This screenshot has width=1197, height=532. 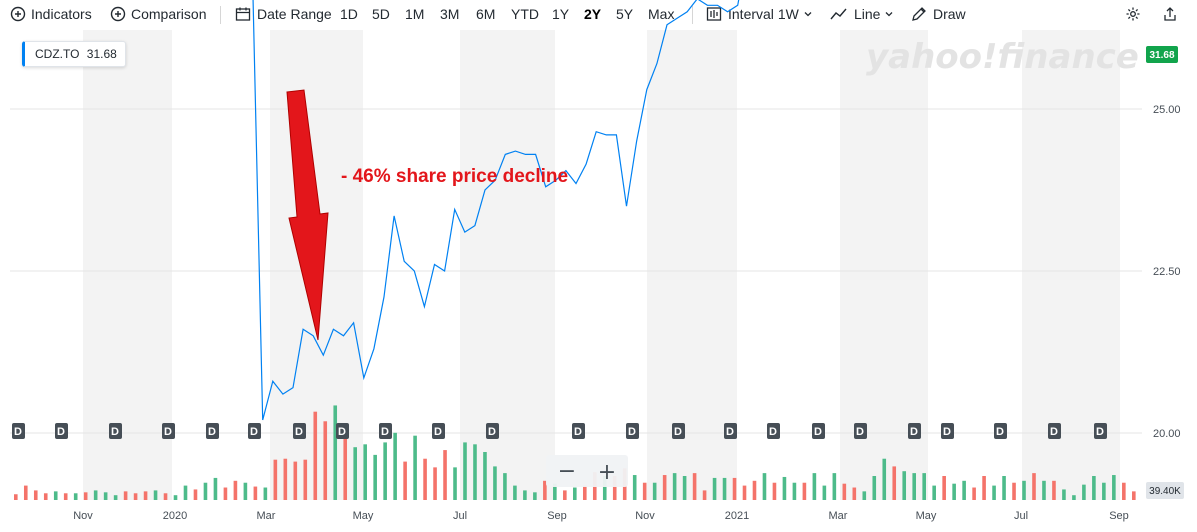 I want to click on range-6m: 6M, so click(x=486, y=14).